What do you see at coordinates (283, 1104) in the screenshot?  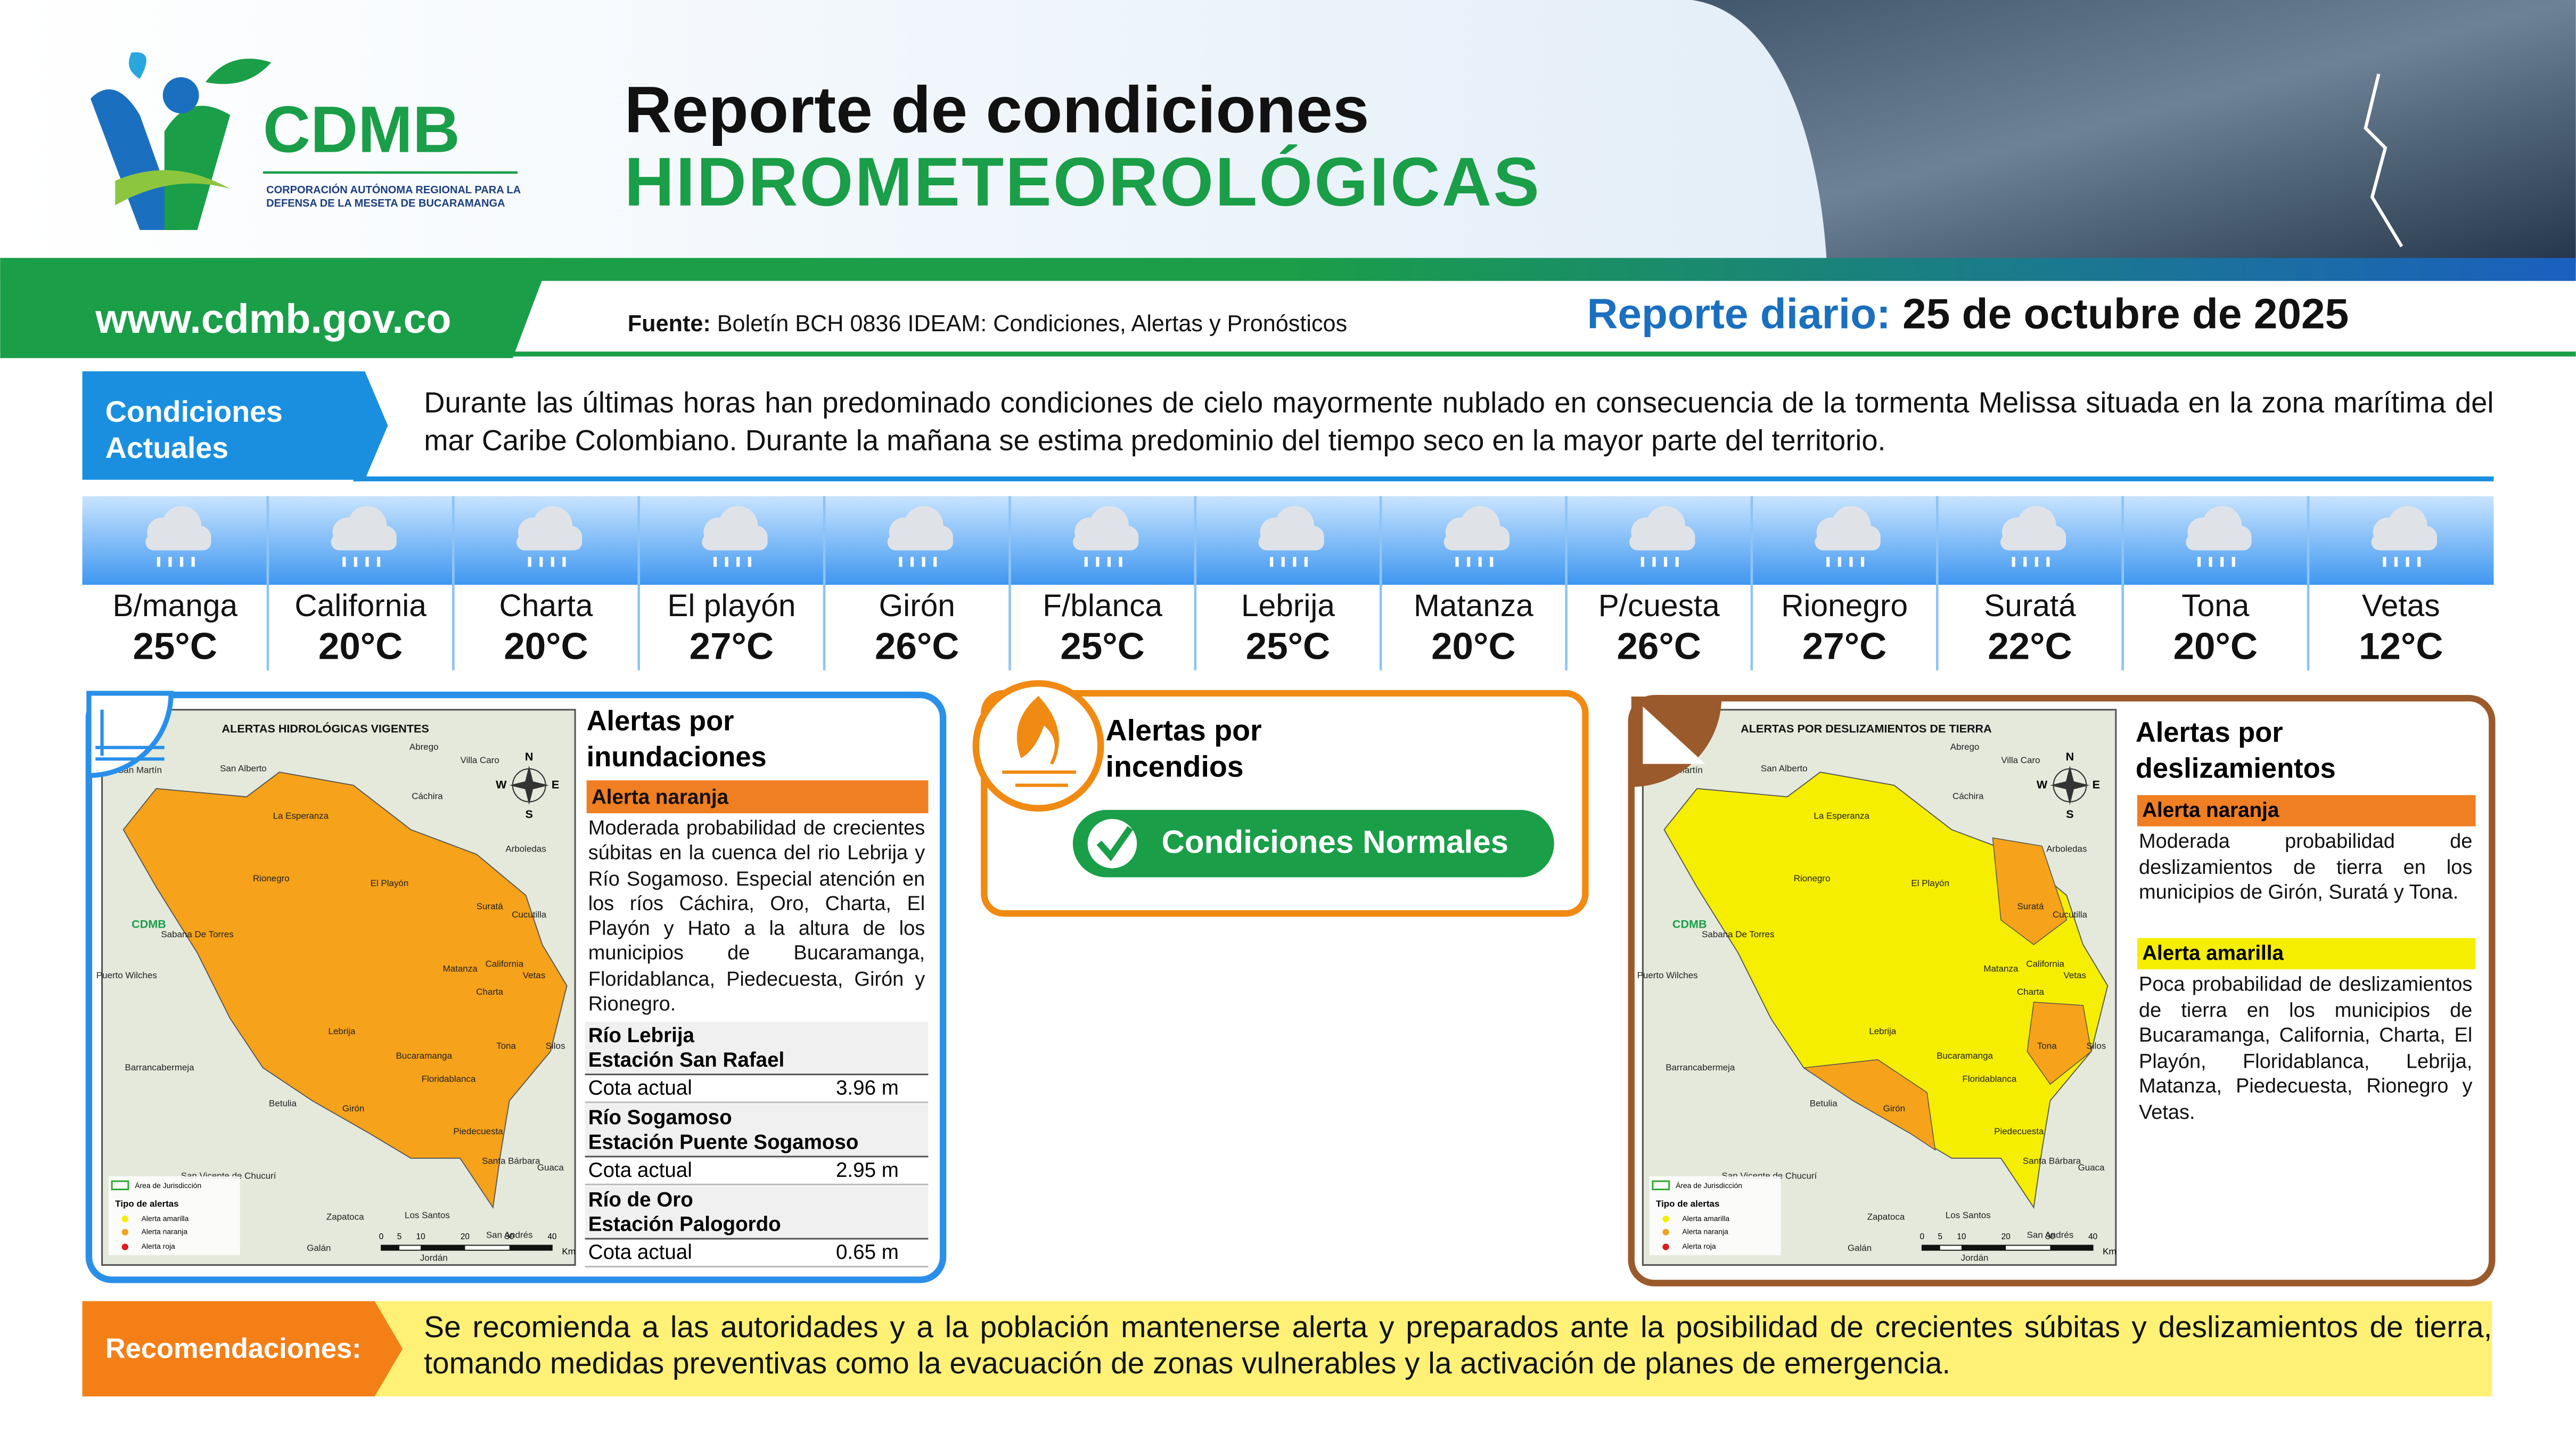 I see `place-label: Betulia` at bounding box center [283, 1104].